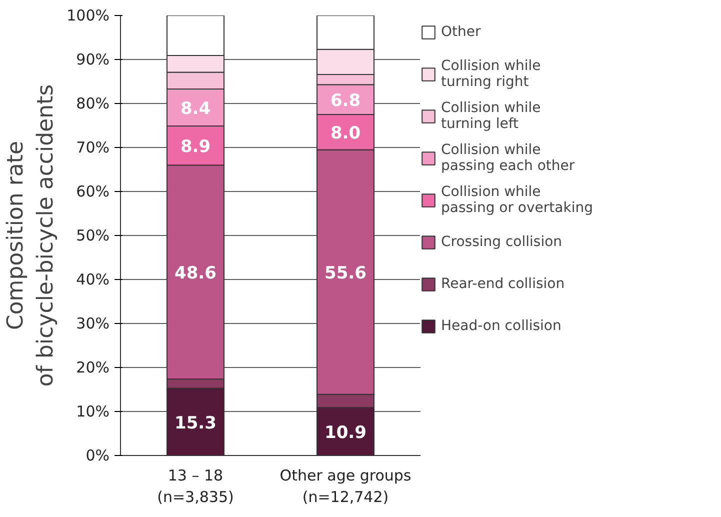 This screenshot has height=517, width=721. Describe the element at coordinates (93, 147) in the screenshot. I see `y-tick-label: 70%` at that location.